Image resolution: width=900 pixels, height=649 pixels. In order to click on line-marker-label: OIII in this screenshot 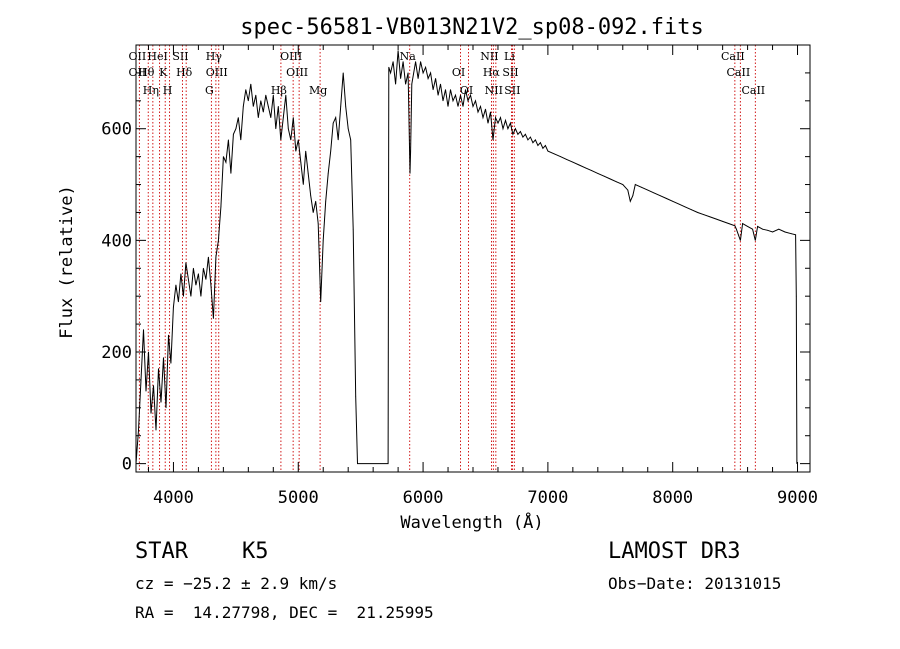, I will do `click(291, 56)`.